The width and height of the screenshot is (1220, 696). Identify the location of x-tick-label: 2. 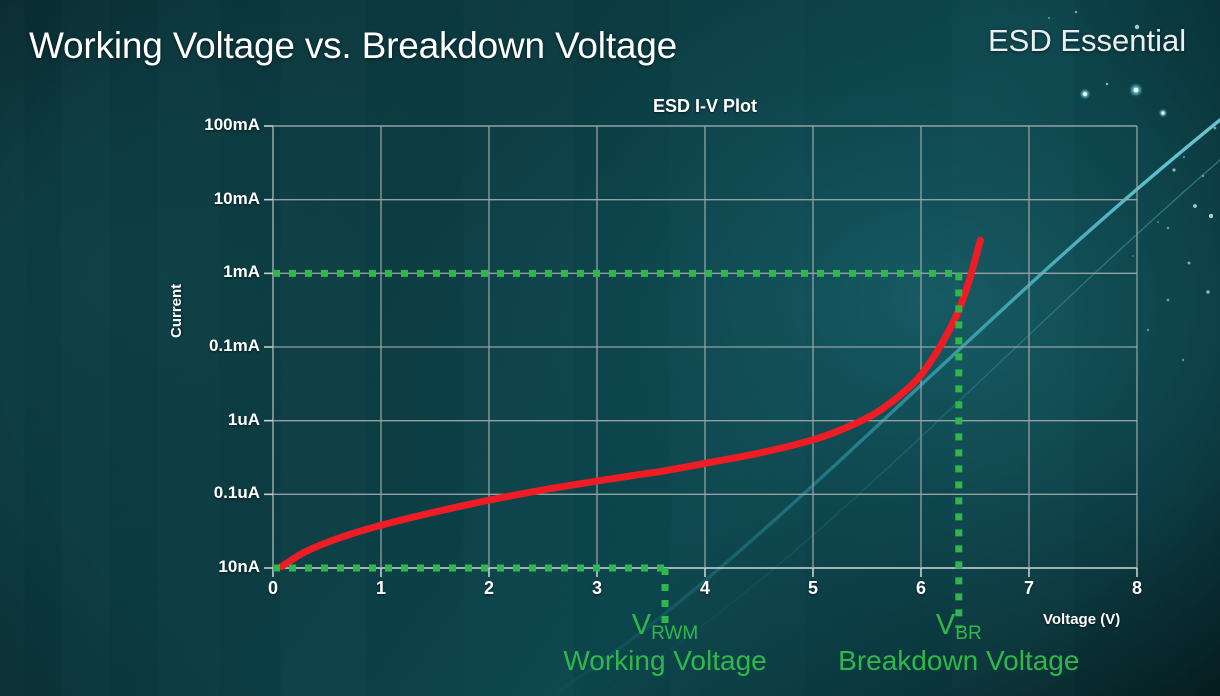
(488, 588).